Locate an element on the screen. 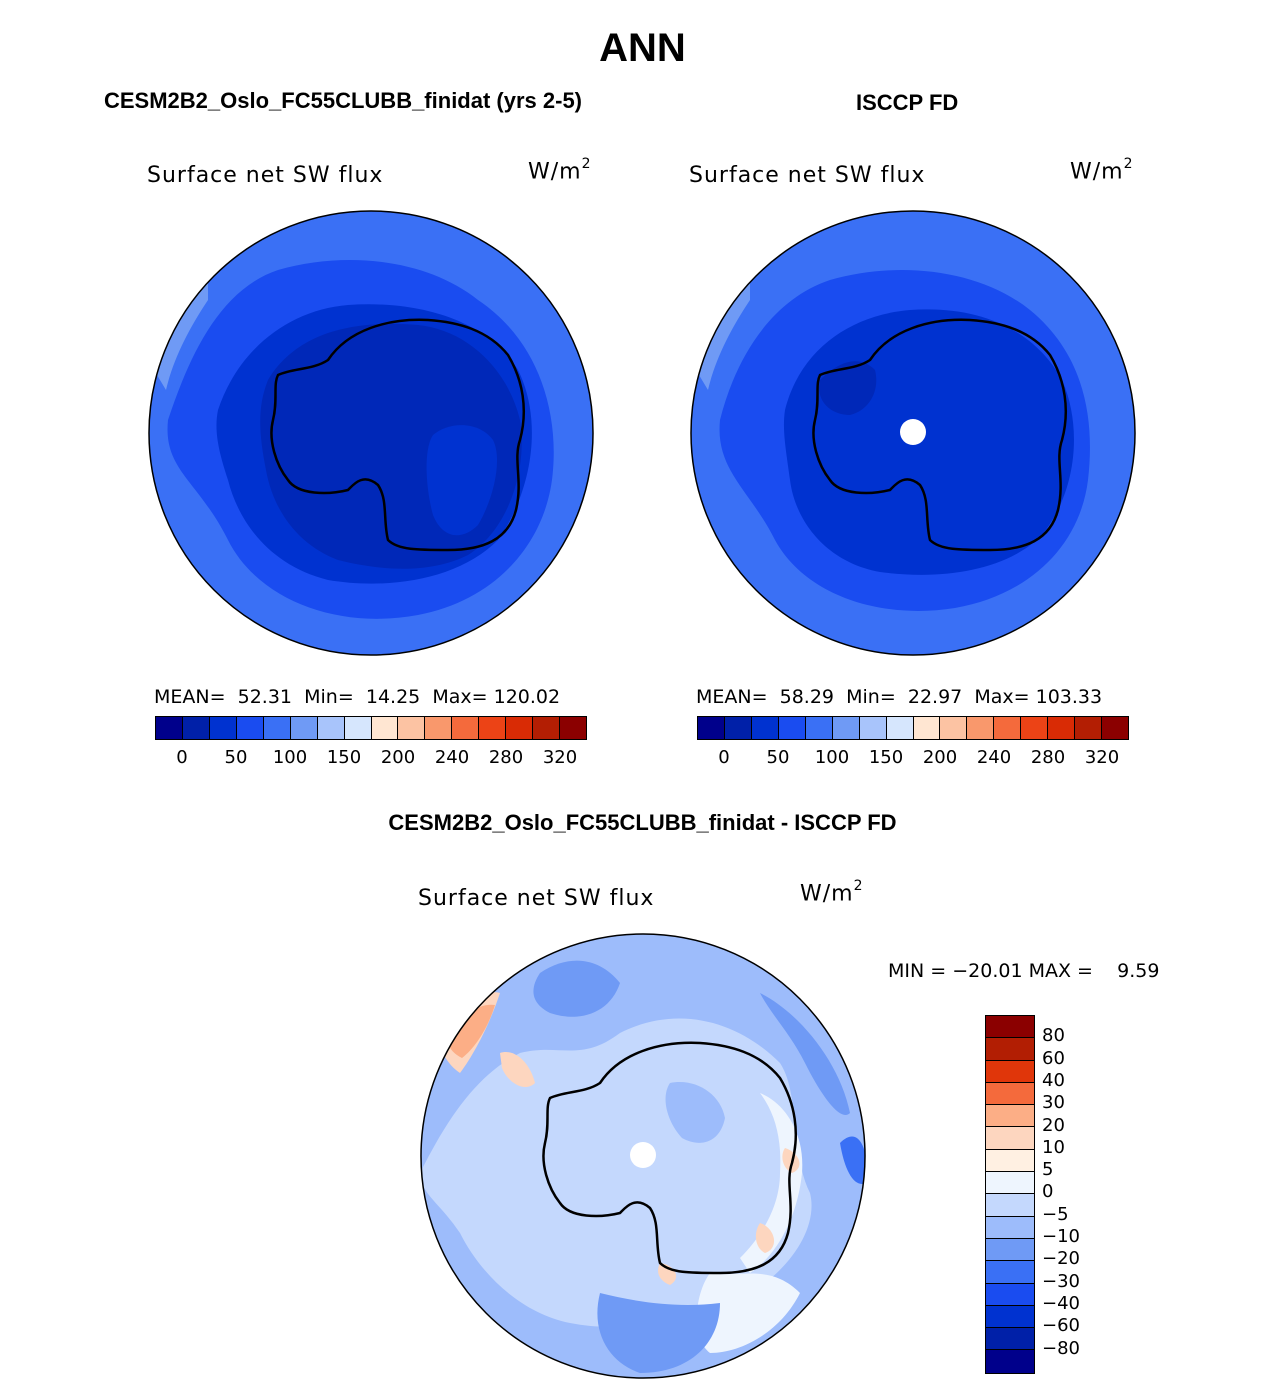 This screenshot has width=1285, height=1383. right-colorbar-ticks: 0 50 100 150 200 240 280 320 is located at coordinates (913, 759).